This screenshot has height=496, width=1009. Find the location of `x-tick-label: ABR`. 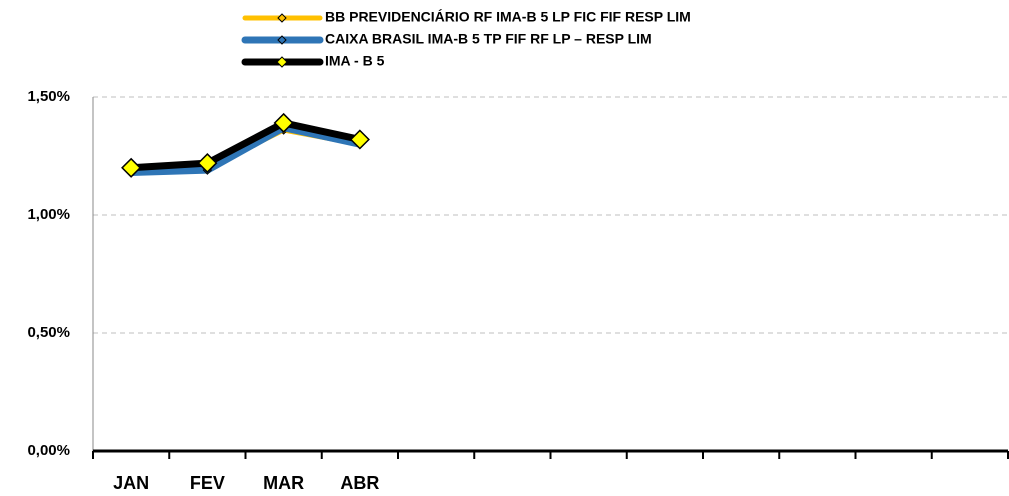

x-tick-label: ABR is located at coordinates (359, 483).